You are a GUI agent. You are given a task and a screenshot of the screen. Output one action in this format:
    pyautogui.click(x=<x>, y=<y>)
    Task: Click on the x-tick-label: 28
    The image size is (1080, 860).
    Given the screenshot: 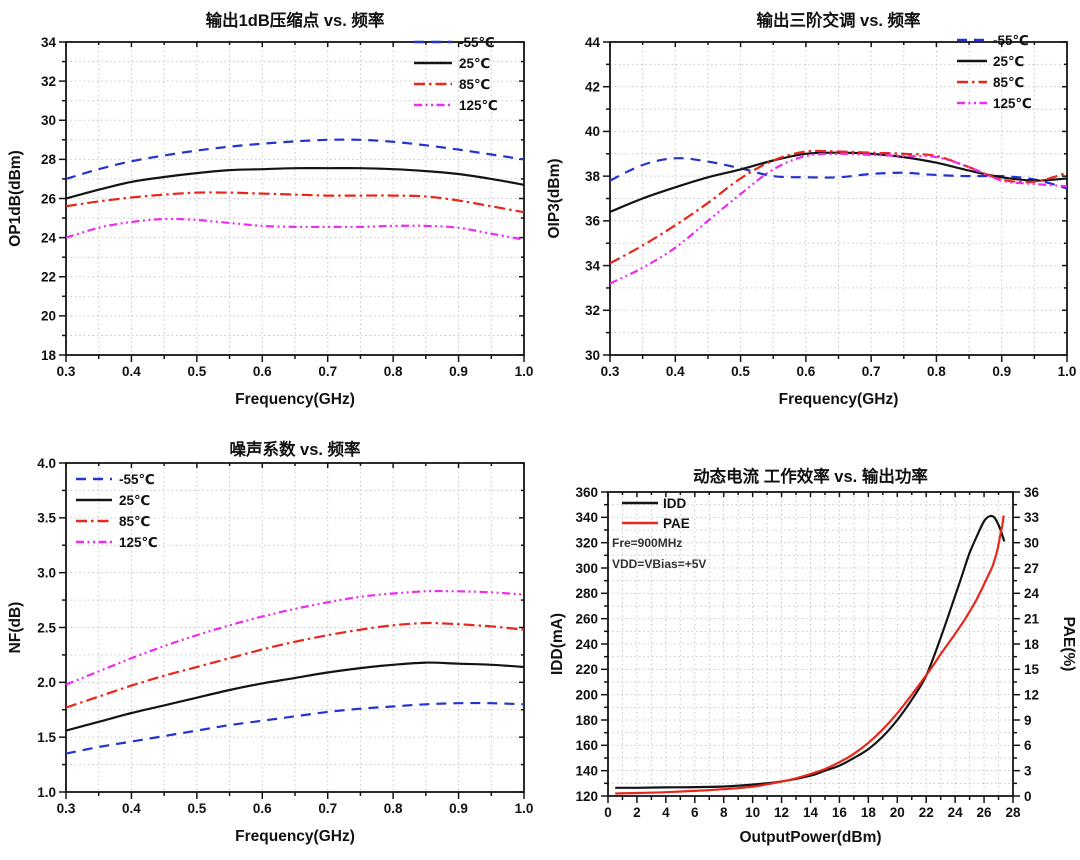 What is the action you would take?
    pyautogui.click(x=1013, y=812)
    